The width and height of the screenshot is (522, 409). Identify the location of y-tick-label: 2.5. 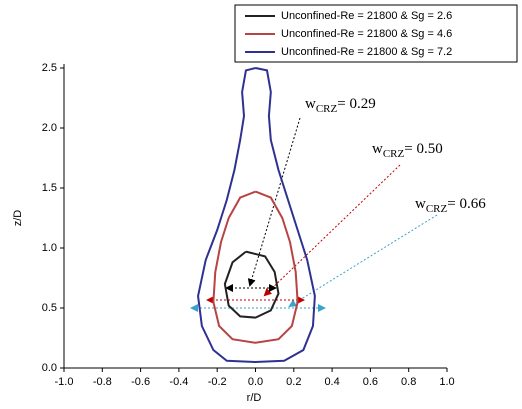
(49, 68).